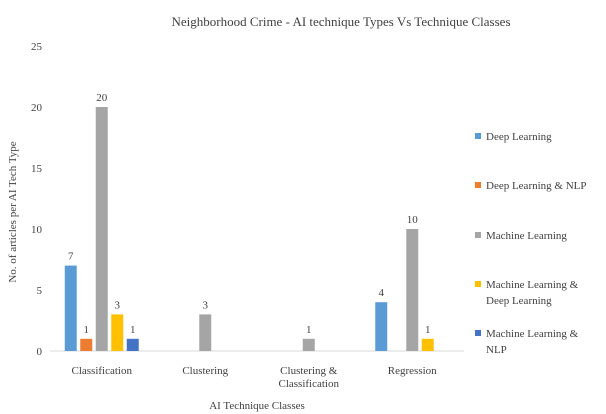  I want to click on legend-item: Deep Learning & NLP, so click(531, 186).